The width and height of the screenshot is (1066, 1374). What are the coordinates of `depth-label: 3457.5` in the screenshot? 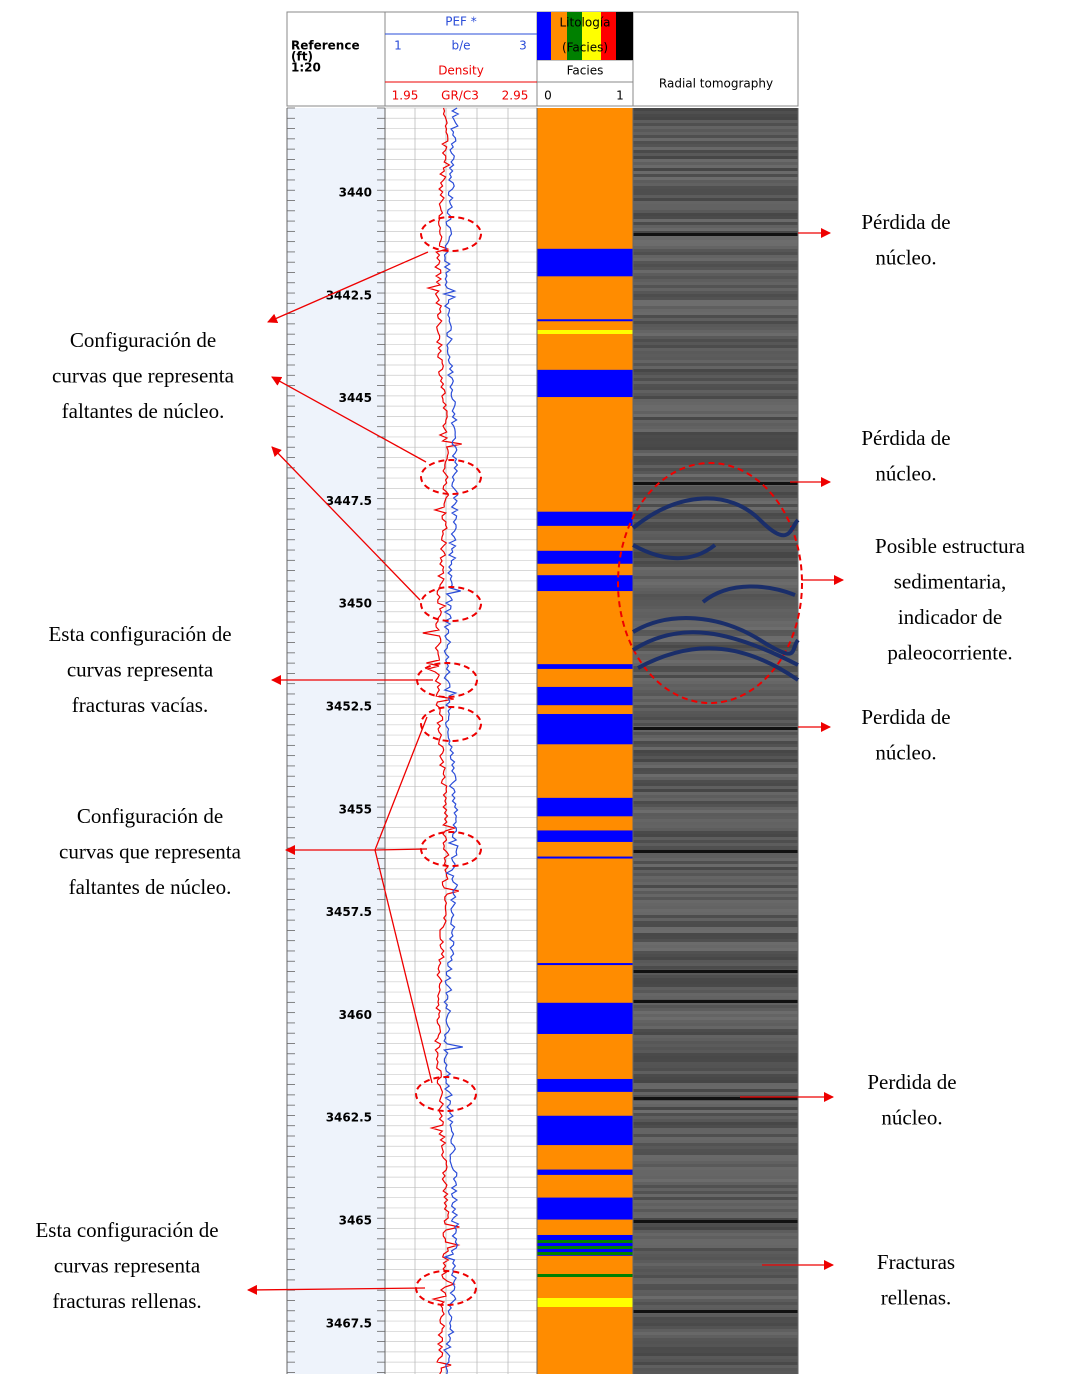 It's located at (349, 912).